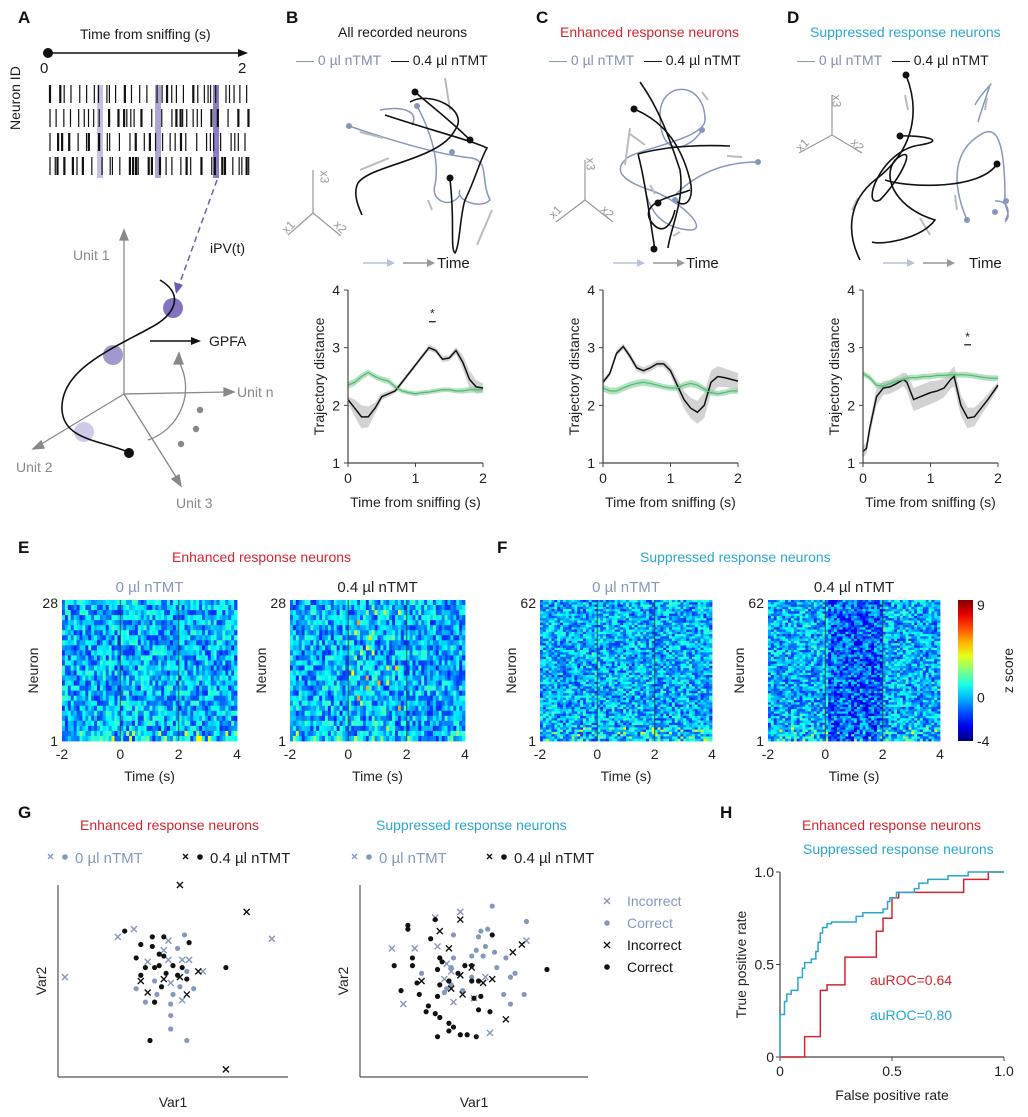 This screenshot has height=1117, width=1028. I want to click on y-tick-label: 3, so click(336, 348).